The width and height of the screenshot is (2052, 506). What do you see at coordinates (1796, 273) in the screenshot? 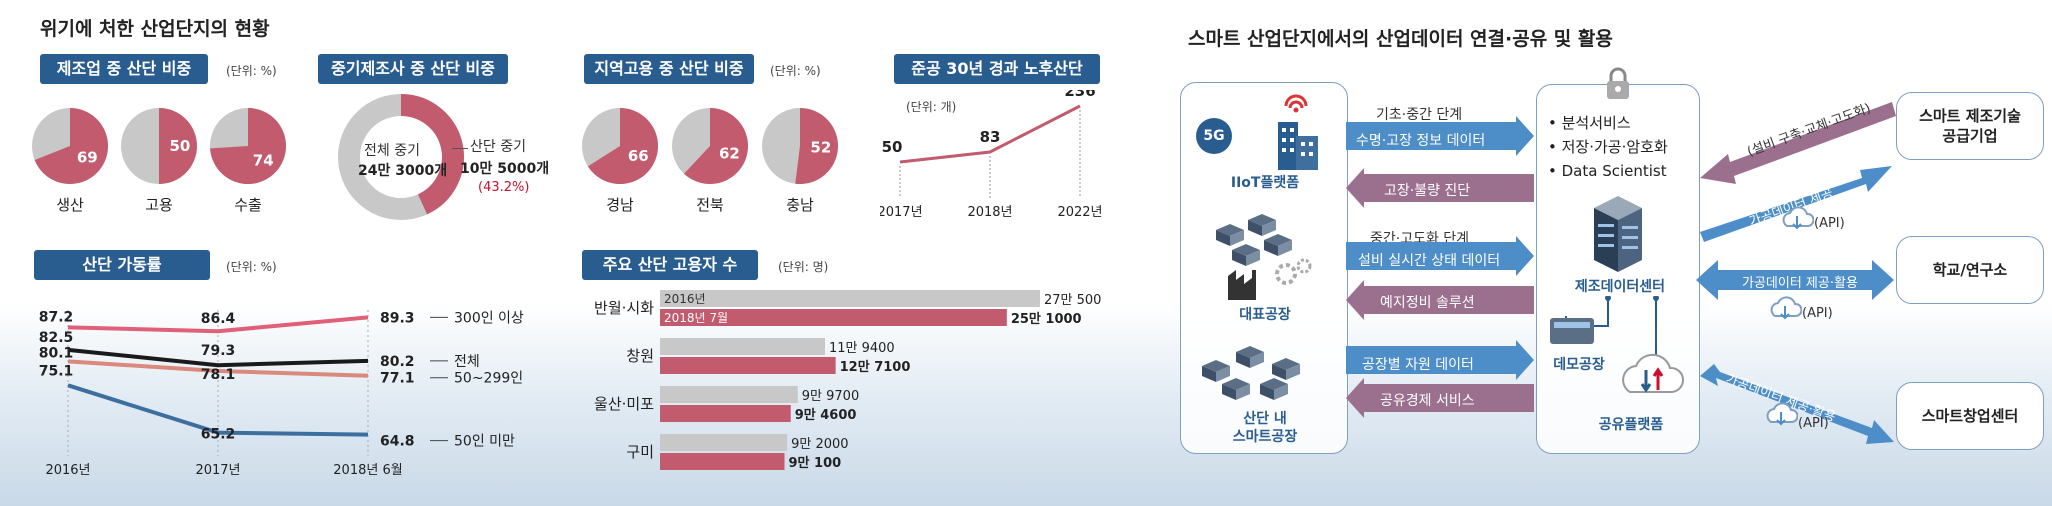
I see `right-arrows` at bounding box center [1796, 273].